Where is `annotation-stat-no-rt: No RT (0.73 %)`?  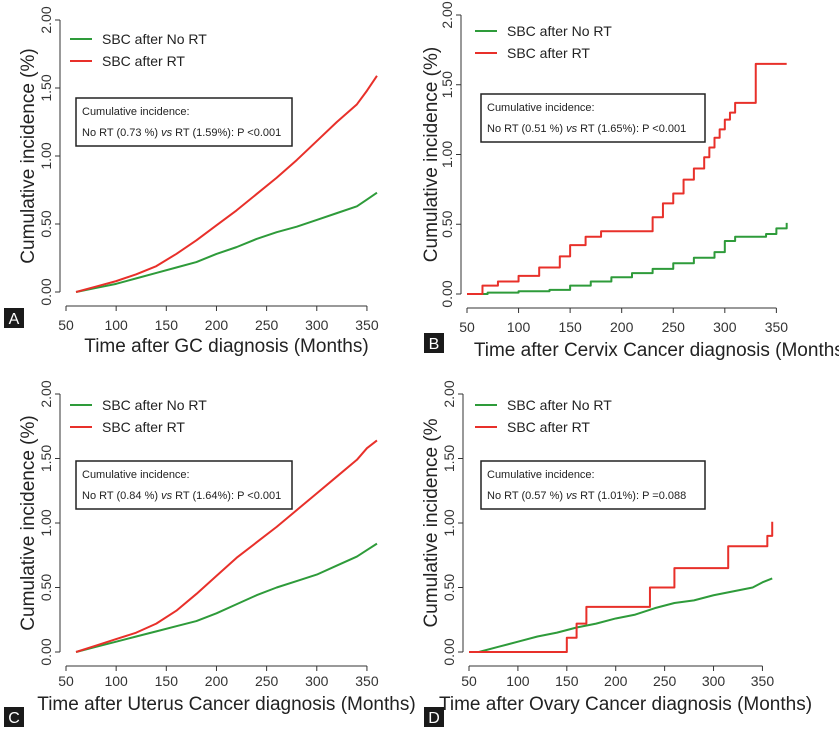 annotation-stat-no-rt: No RT (0.73 %) is located at coordinates (121, 133).